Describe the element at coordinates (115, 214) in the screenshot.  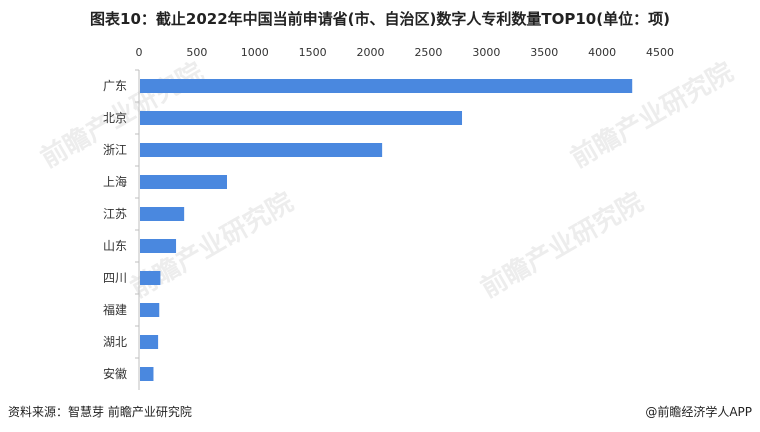
I see `category-label: 江苏` at that location.